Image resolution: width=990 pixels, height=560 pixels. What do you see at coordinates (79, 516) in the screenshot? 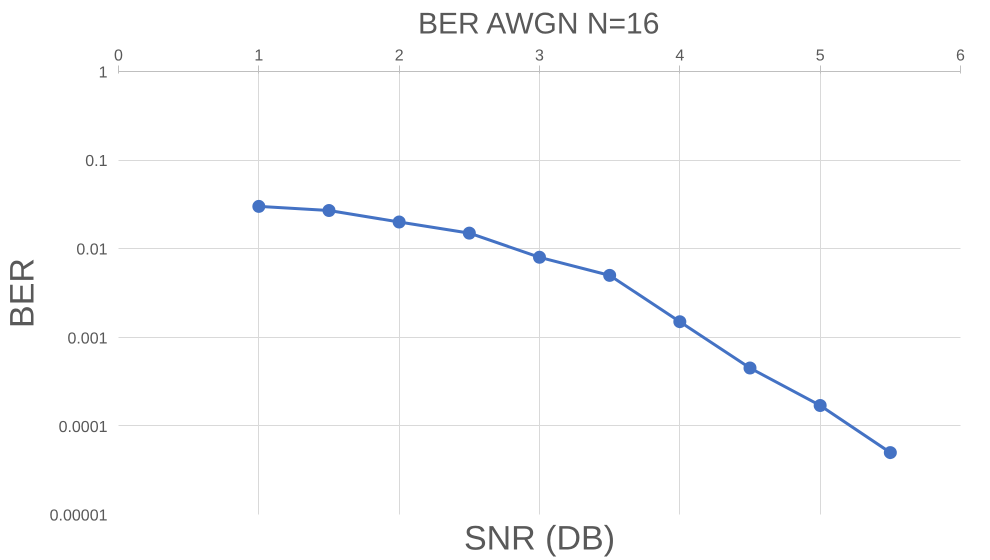
I see `y-tick-label: 0.00001` at bounding box center [79, 516].